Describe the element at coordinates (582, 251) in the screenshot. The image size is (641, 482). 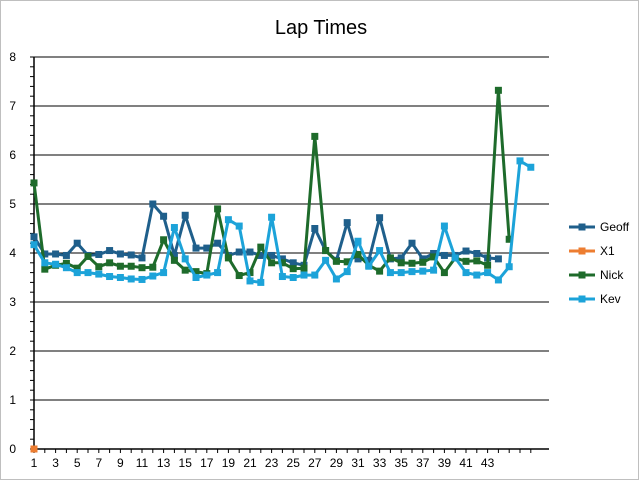
I see `legend-marker-x1` at that location.